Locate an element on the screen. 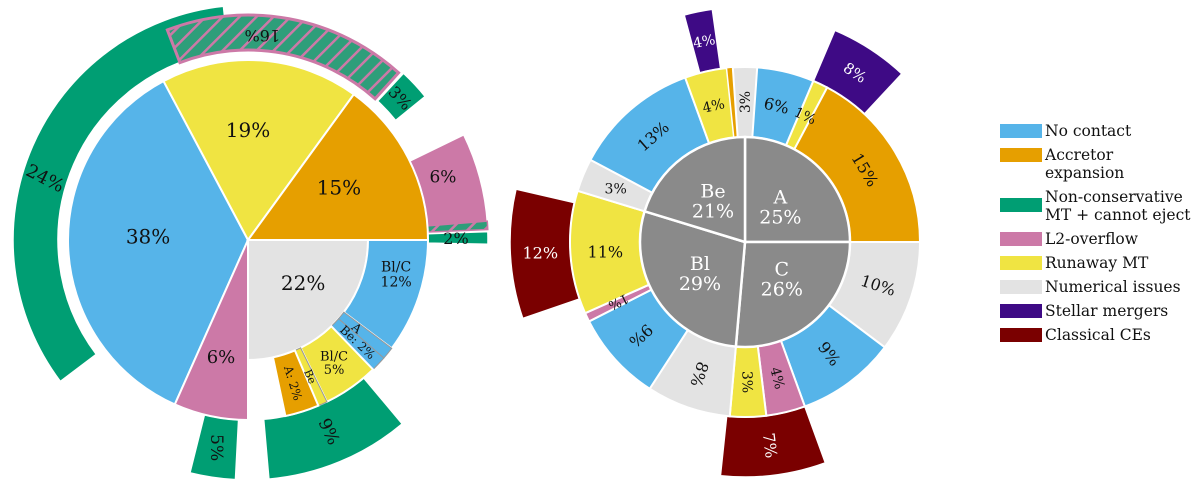 Image resolution: width=1200 pixels, height=487 pixels. wedge-center-a is located at coordinates (797, 189).